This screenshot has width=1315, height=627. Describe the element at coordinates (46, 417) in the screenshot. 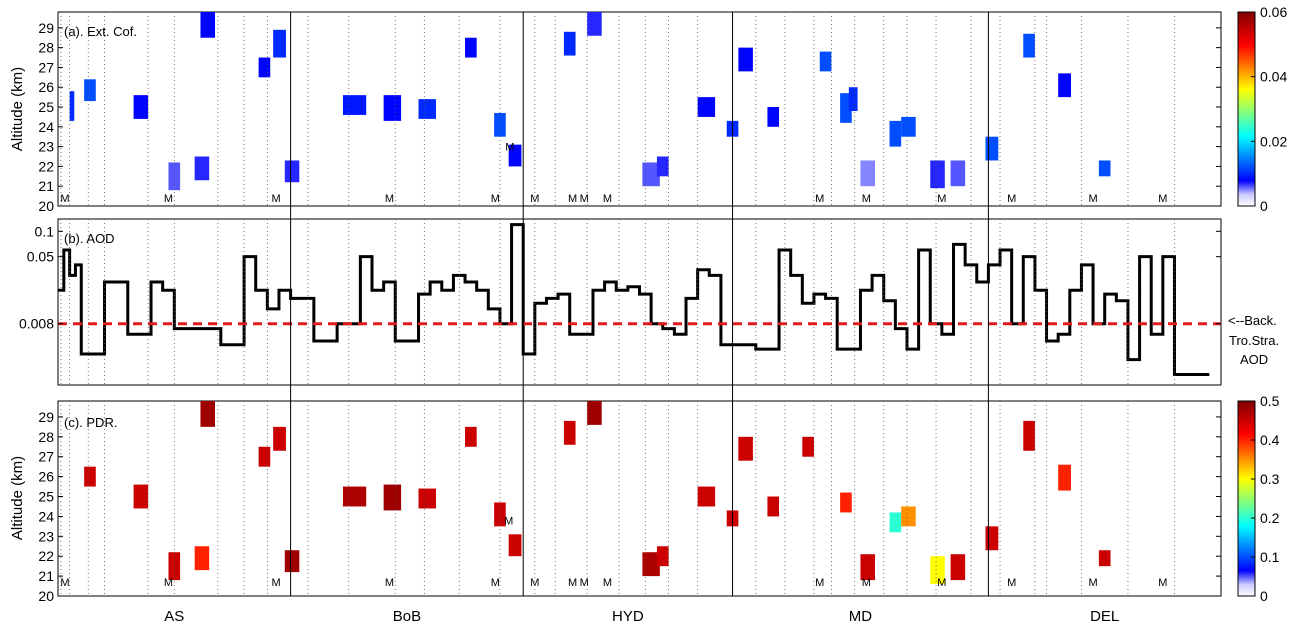

I see `ytick-label: 29` at that location.